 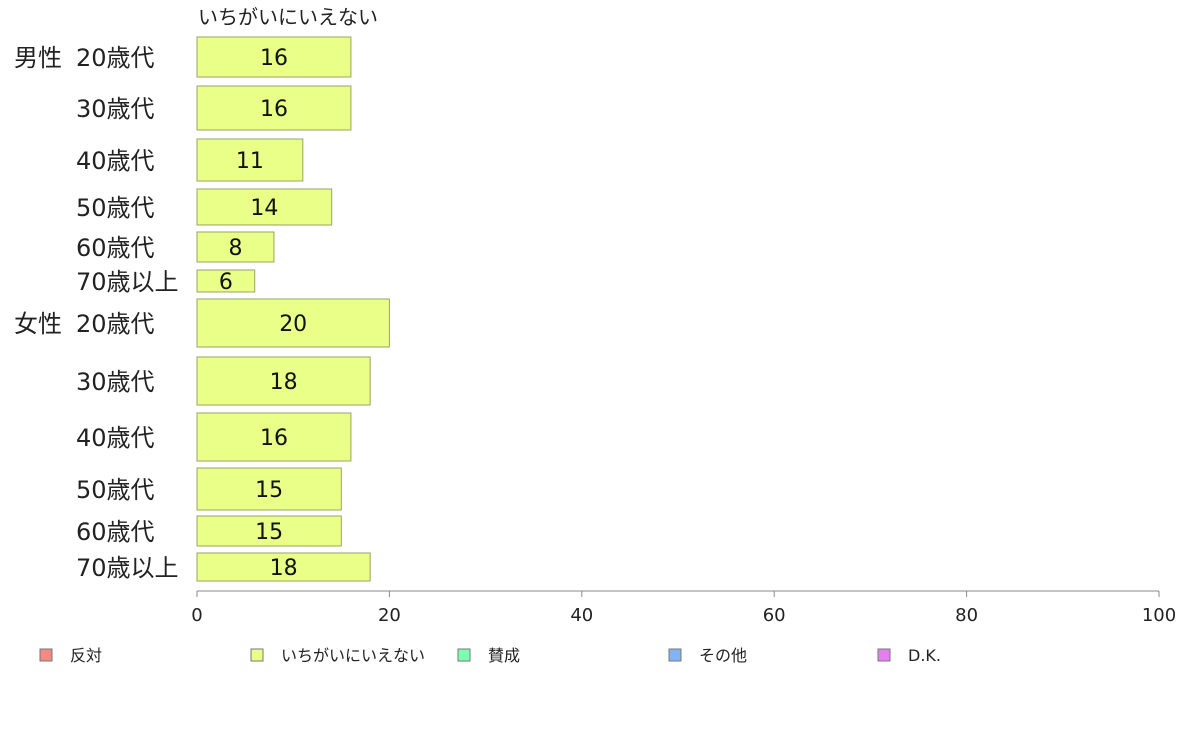 What do you see at coordinates (683, 608) in the screenshot?
I see `x-axis: 0 20 40 60 80 100` at bounding box center [683, 608].